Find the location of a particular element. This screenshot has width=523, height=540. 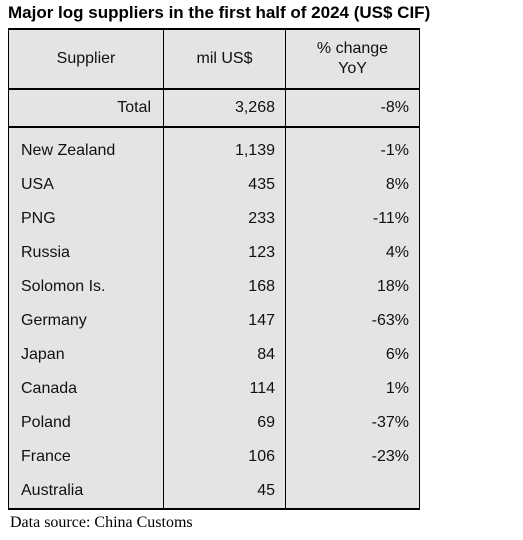

value-cell: 147 is located at coordinates (224, 321).